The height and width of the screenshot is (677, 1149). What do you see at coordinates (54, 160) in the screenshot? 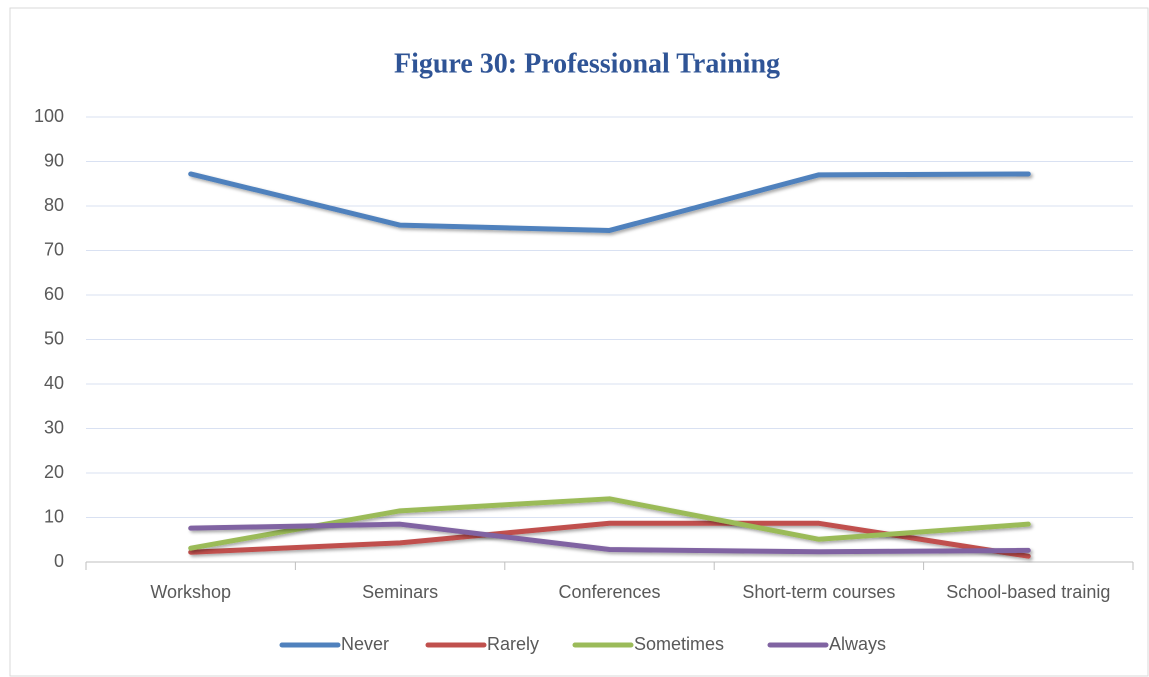
I see `y-tick-label: 90` at bounding box center [54, 160].